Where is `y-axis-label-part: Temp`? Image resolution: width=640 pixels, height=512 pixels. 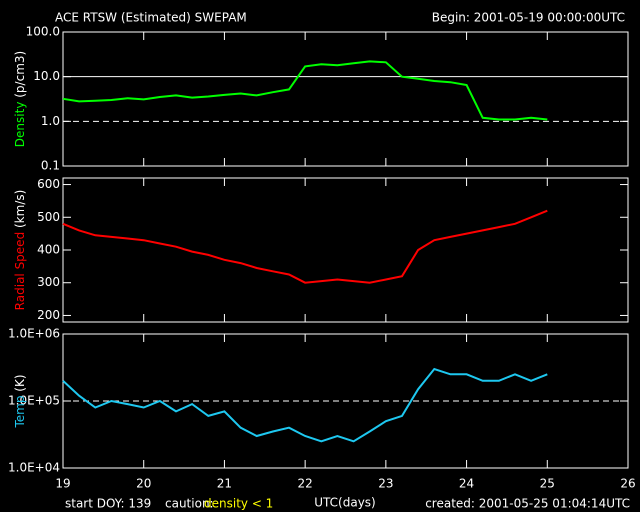 y-axis-label-part: Temp is located at coordinates (20, 412).